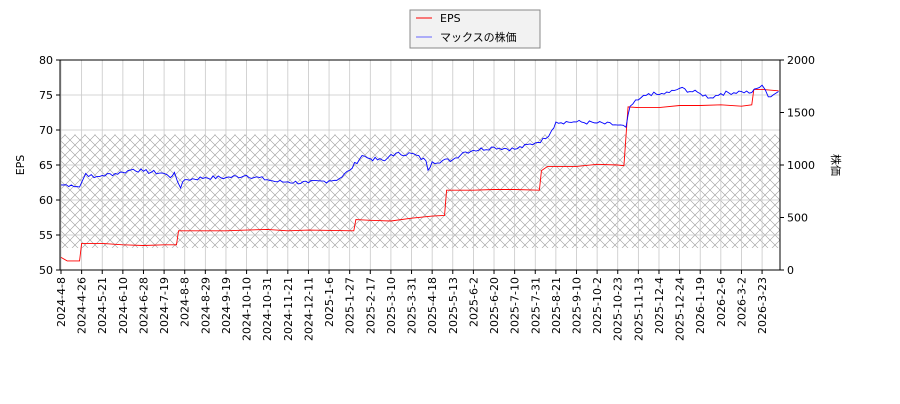 This screenshot has width=900, height=404. I want to click on x-tick-label: 2025-1-27, so click(350, 305).